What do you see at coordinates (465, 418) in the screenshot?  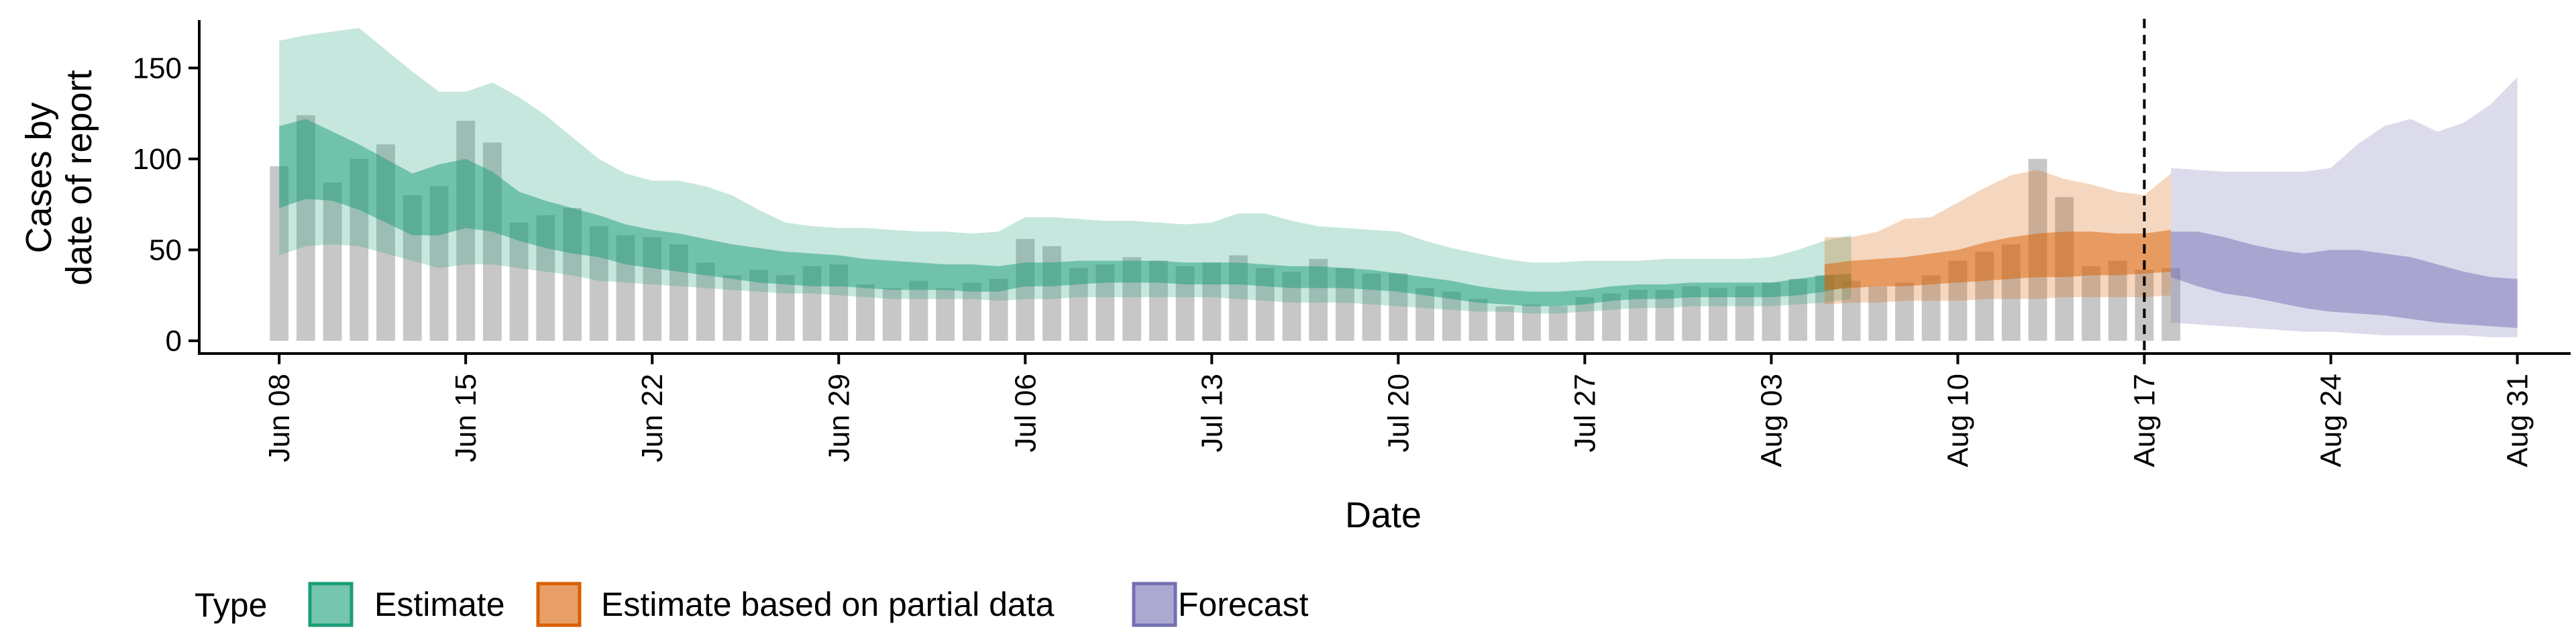 I see `x-tick-label: Jun 15` at bounding box center [465, 418].